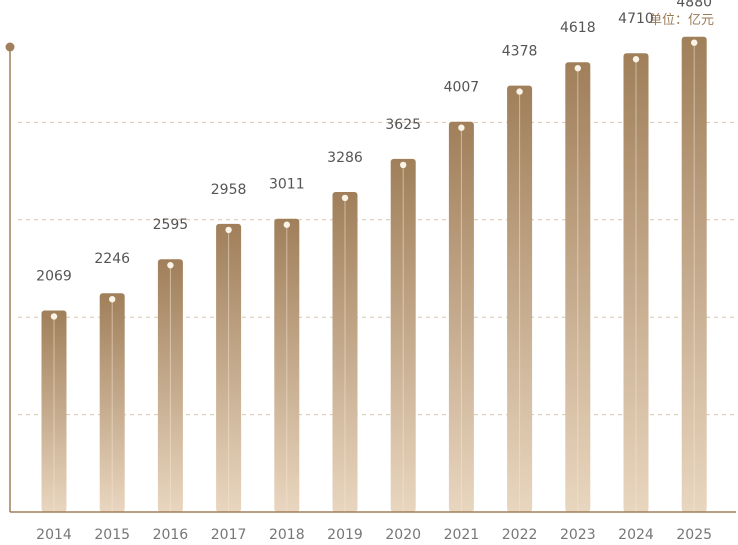 The width and height of the screenshot is (738, 545). Describe the element at coordinates (54, 535) in the screenshot. I see `x-tick-label: 2014` at that location.